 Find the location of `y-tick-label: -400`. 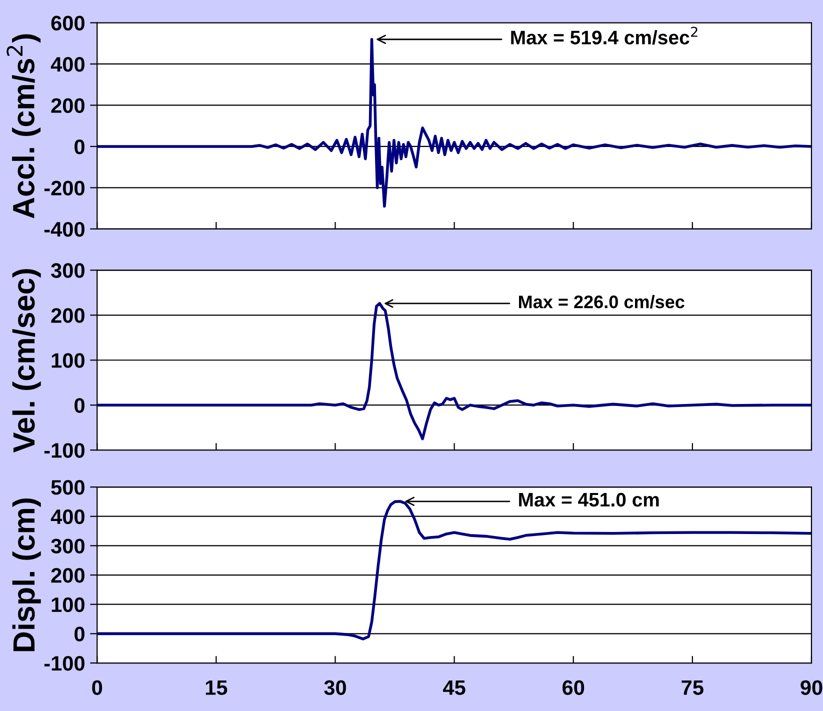

y-tick-label: -400 is located at coordinates (64, 229).